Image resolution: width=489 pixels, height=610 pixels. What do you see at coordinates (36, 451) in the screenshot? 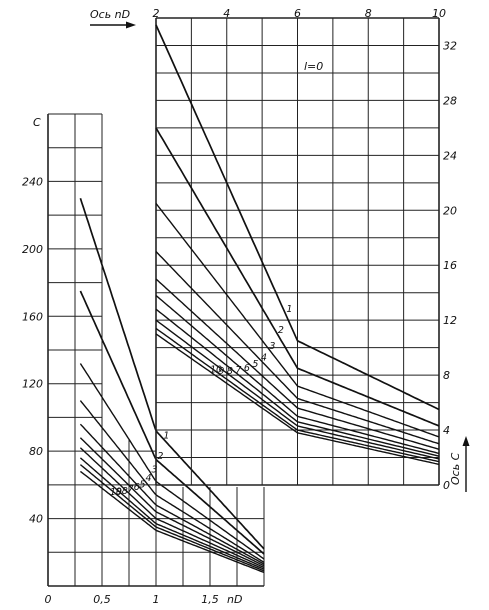
I see `lower-y-tick-label: 80` at bounding box center [36, 451].